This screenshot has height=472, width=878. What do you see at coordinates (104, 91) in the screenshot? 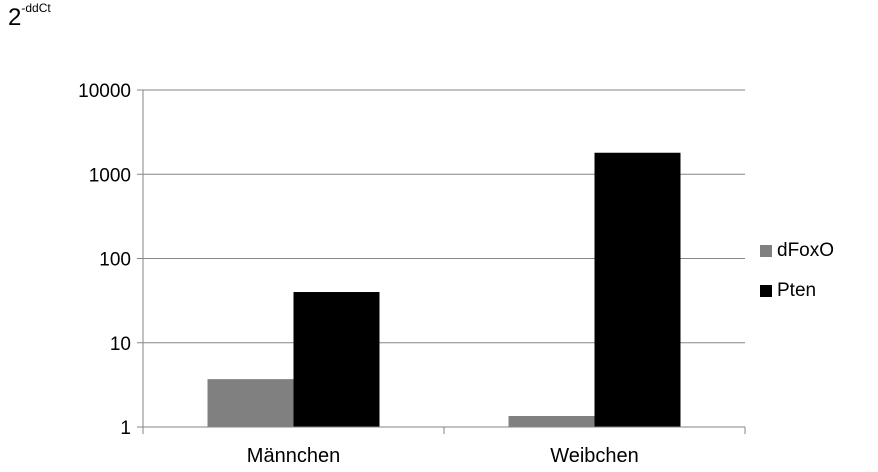
I see `y-tick-label-10000: 10000` at bounding box center [104, 91].